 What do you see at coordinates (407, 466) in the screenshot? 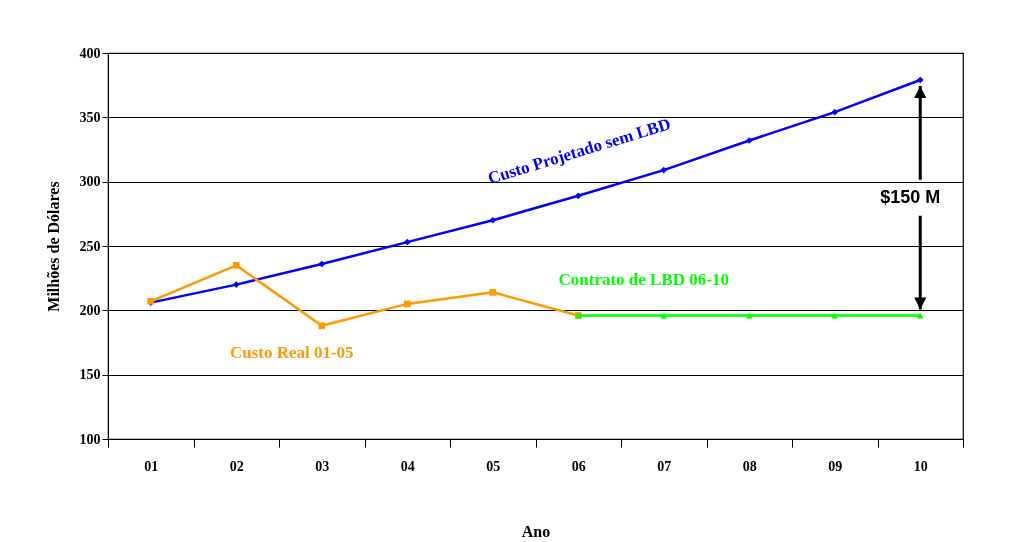
I see `x-tick-label: 04` at bounding box center [407, 466].